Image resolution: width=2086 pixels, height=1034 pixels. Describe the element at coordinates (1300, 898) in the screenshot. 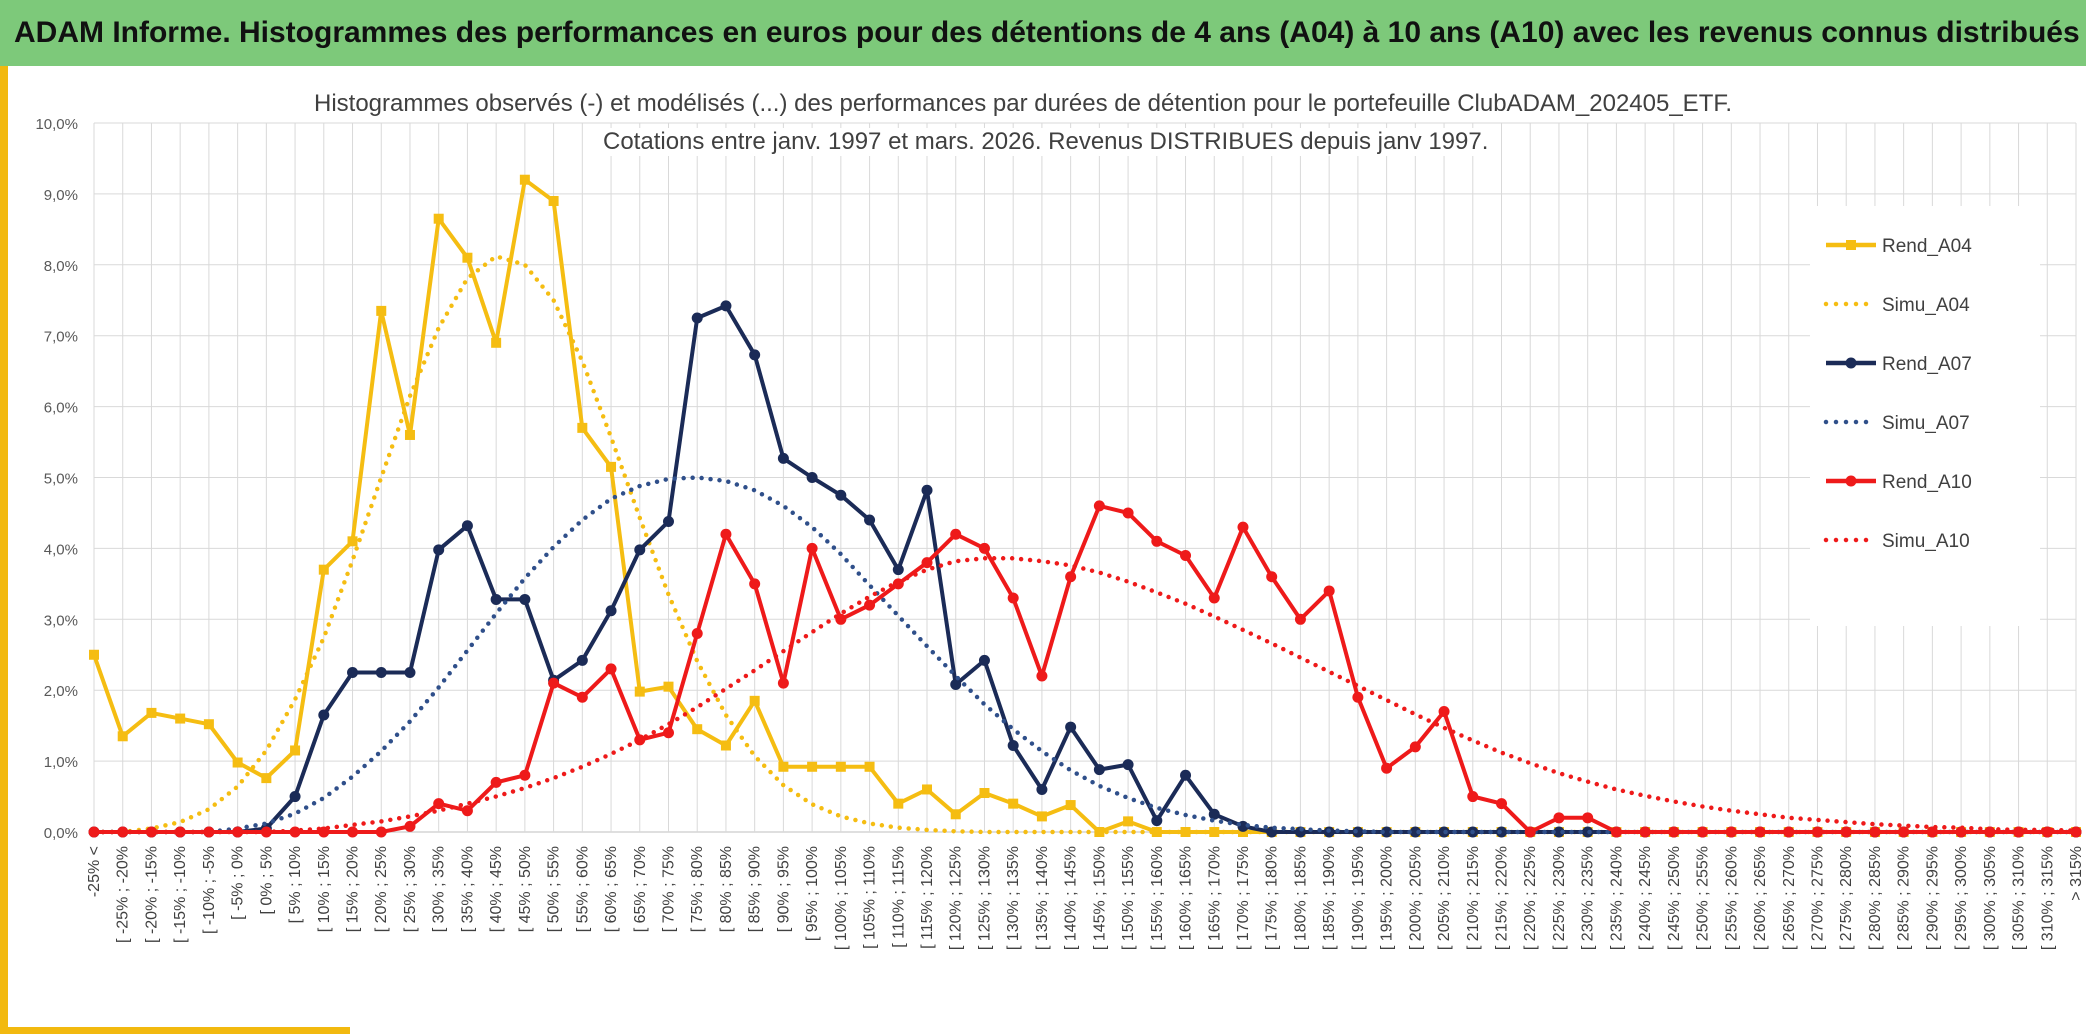

I see `x-tick-label: [ 180% ; 185%` at that location.